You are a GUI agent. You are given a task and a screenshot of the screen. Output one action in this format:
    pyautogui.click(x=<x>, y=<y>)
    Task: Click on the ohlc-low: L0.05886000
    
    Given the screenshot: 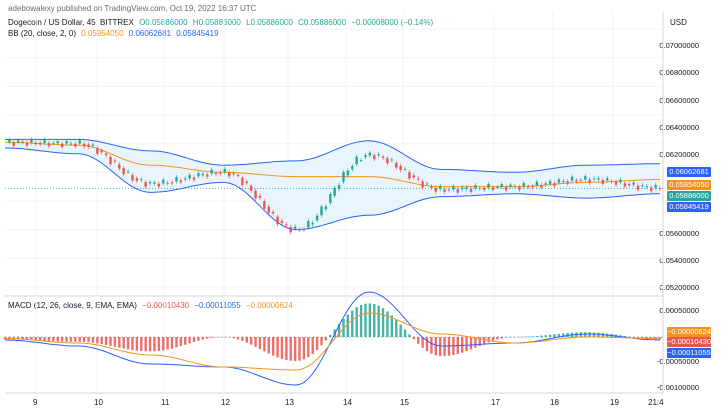 What is the action you would take?
    pyautogui.click(x=269, y=22)
    